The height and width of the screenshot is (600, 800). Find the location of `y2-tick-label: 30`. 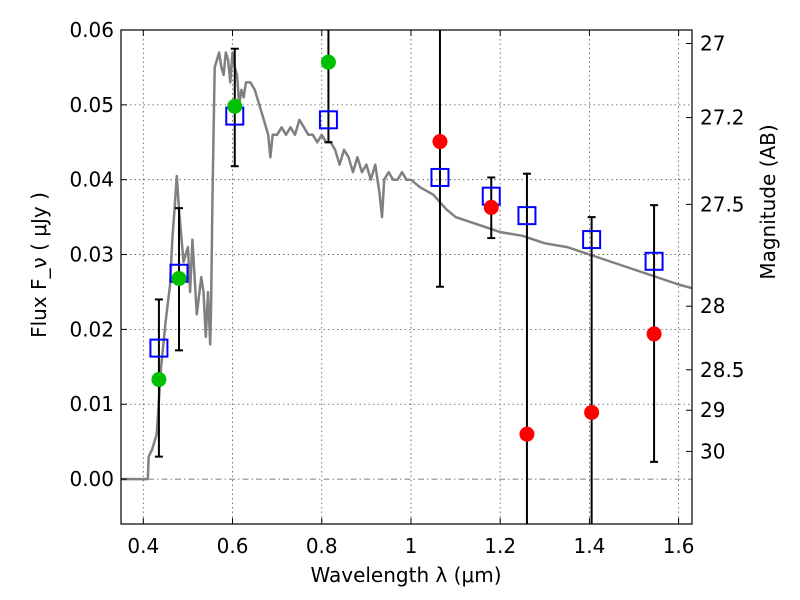

y2-tick-label: 30 is located at coordinates (712, 451).